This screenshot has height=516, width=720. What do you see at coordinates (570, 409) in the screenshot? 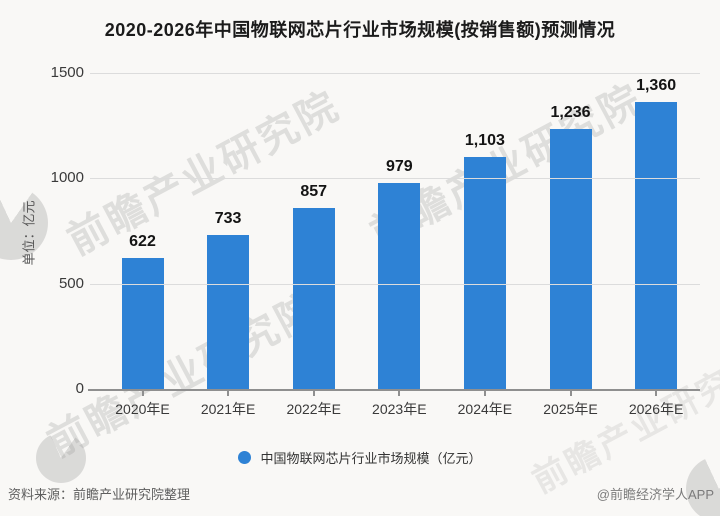
I see `x-axis-label: 2025年E` at bounding box center [570, 409].